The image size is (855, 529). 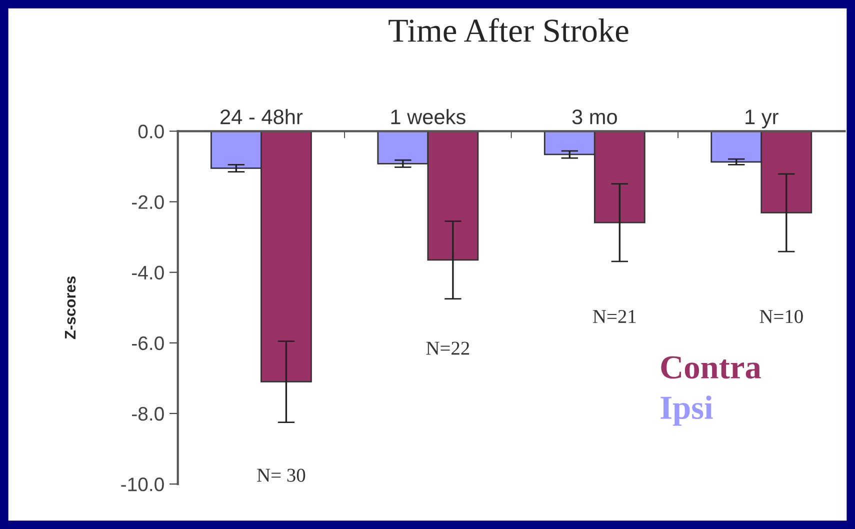 I want to click on y-tick-label: -4.0, so click(x=148, y=273).